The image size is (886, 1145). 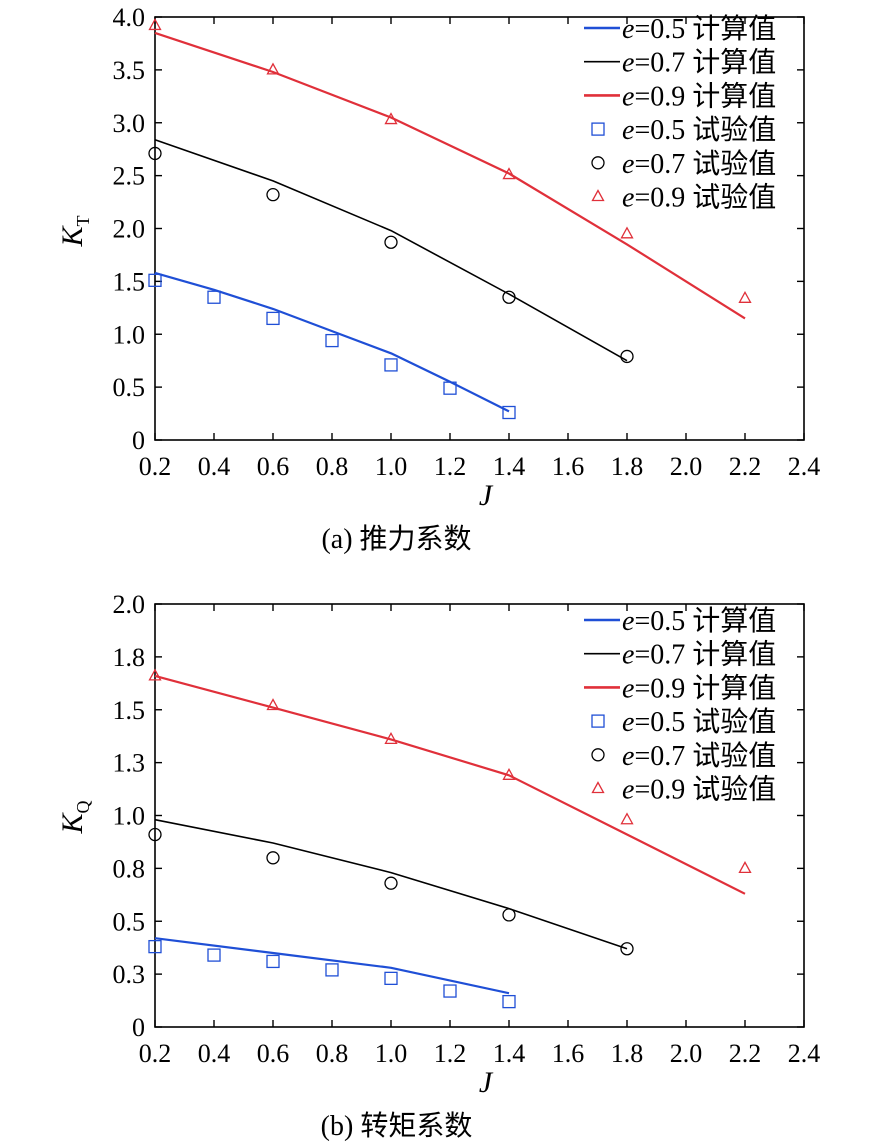 What do you see at coordinates (72, 236) in the screenshot?
I see `y-axis-label-main: K` at bounding box center [72, 236].